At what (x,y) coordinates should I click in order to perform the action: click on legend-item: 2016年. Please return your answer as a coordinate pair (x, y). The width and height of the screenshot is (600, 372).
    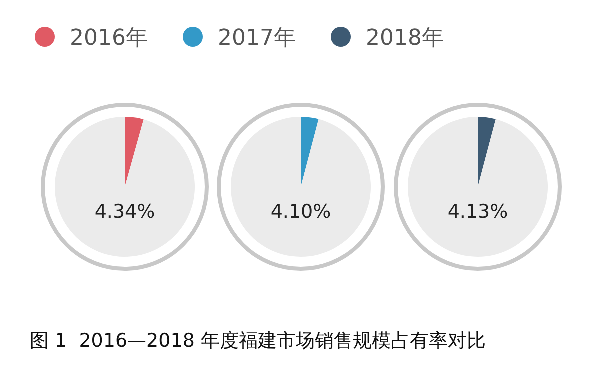
    Looking at the image, I should click on (91, 38).